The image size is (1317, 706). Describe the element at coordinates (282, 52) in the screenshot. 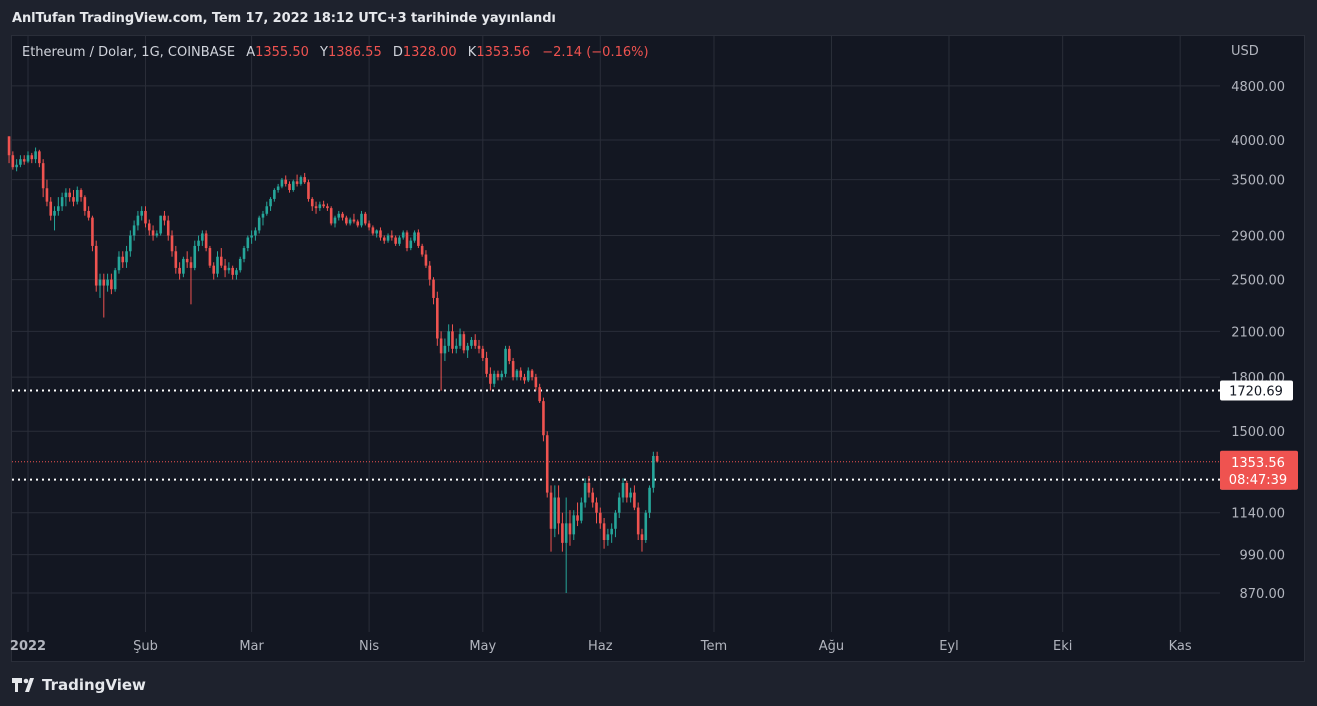

I see `open-value: 1355.50` at that location.